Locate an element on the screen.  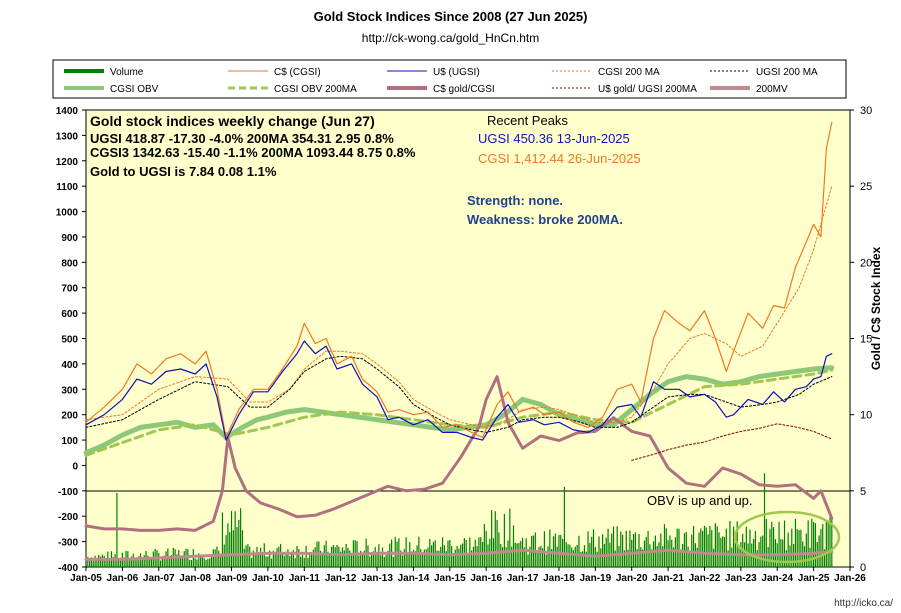
y-left-tick-label: 600 is located at coordinates (69, 314).